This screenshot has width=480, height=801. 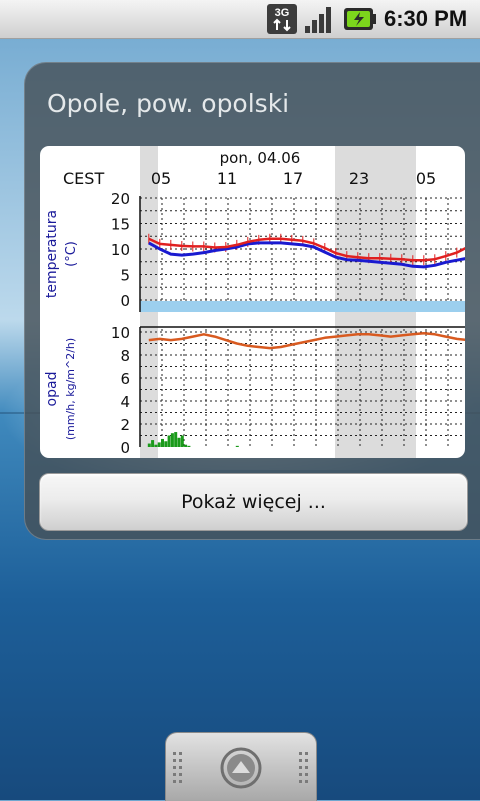 I want to click on precipitation-tick-label: 8, so click(x=125, y=356).